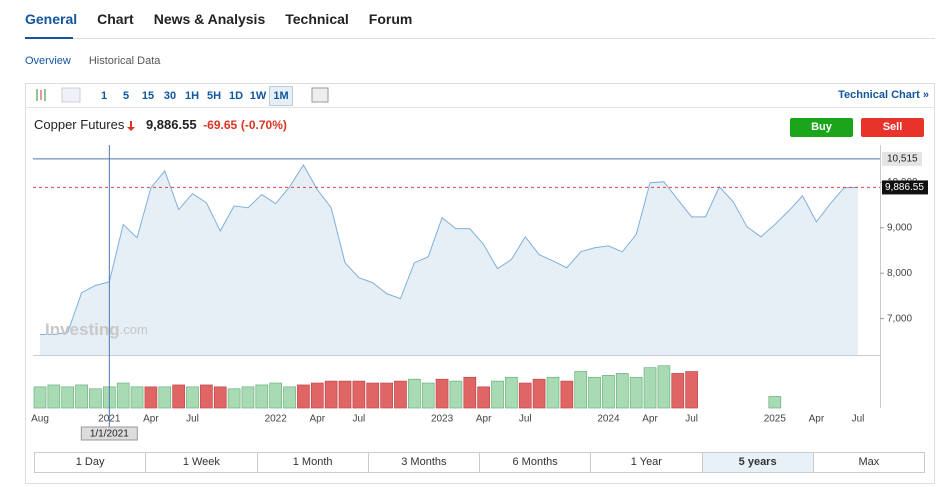  Describe the element at coordinates (48, 61) in the screenshot. I see `subnav-tab: Overview` at that location.